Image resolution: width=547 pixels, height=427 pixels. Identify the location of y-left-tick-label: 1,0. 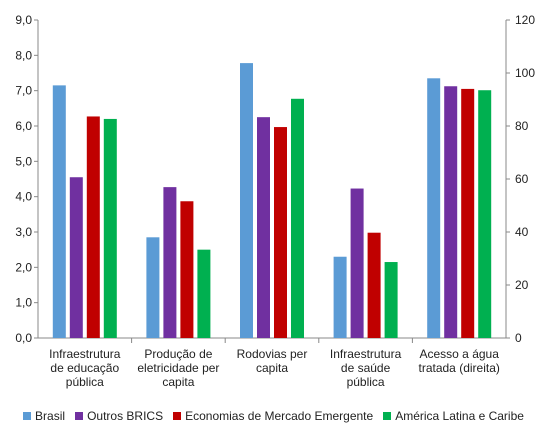
(23, 303).